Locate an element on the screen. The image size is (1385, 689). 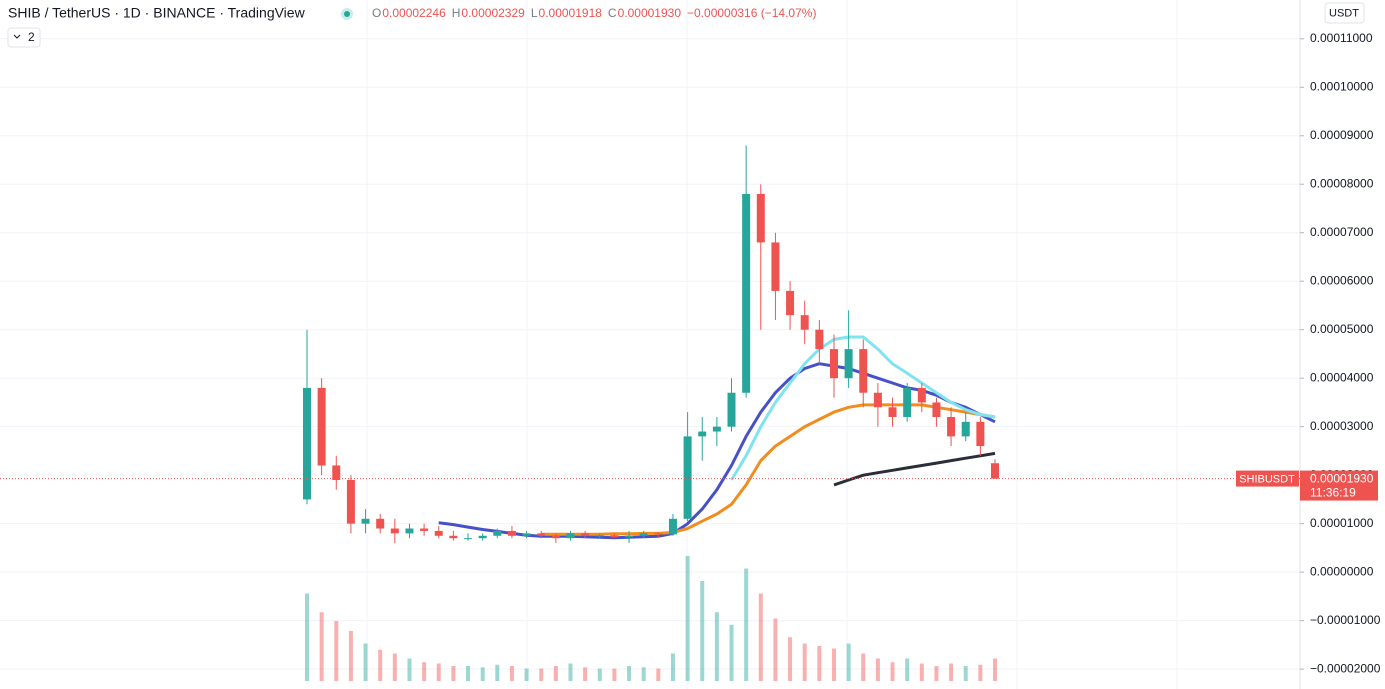
y-tick-label: 0.00001000 is located at coordinates (1342, 523).